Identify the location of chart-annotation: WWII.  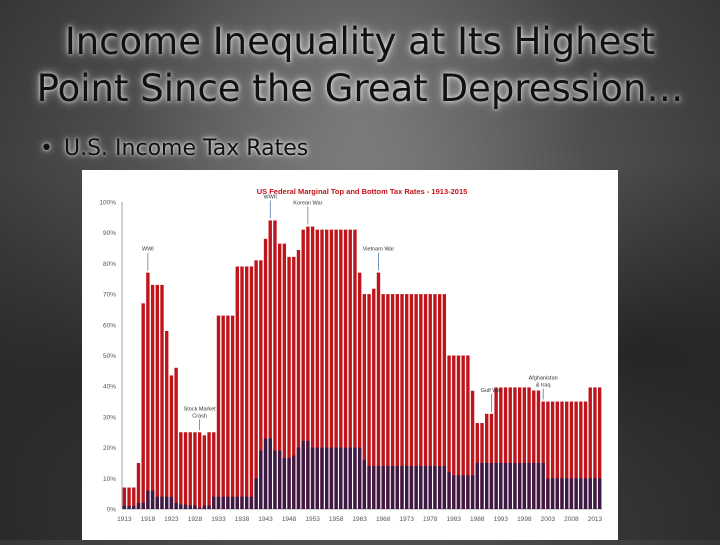
(271, 197).